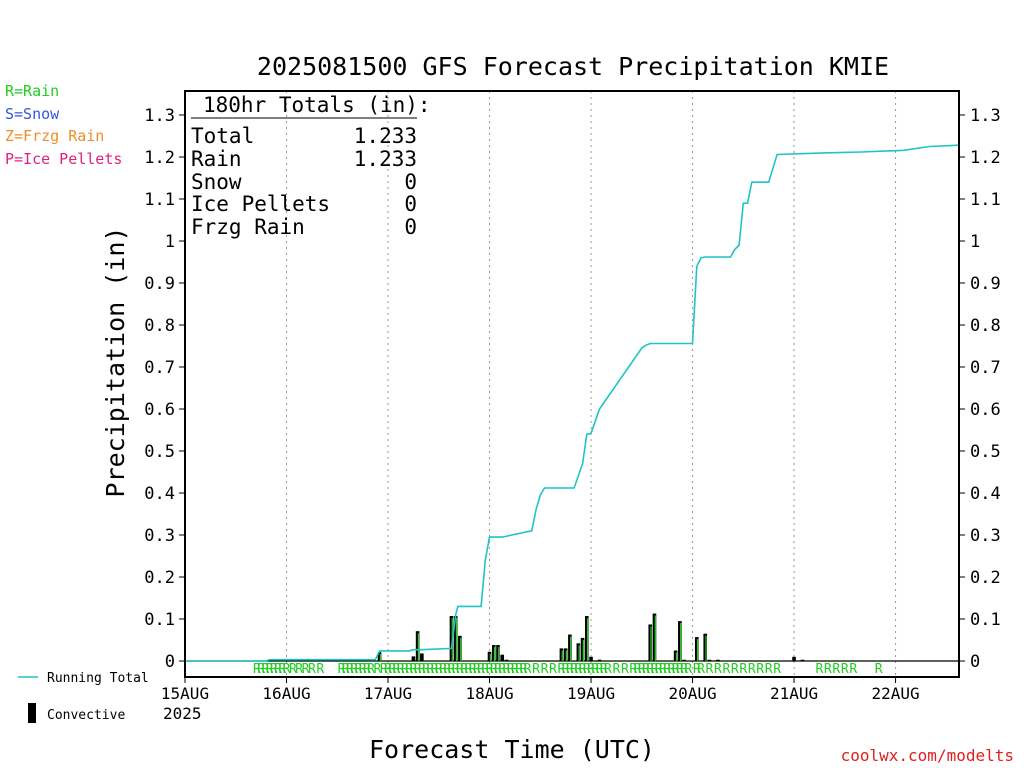 This screenshot has width=1024, height=768. Describe the element at coordinates (985, 494) in the screenshot. I see `y-tick-label-right: 0.4` at that location.